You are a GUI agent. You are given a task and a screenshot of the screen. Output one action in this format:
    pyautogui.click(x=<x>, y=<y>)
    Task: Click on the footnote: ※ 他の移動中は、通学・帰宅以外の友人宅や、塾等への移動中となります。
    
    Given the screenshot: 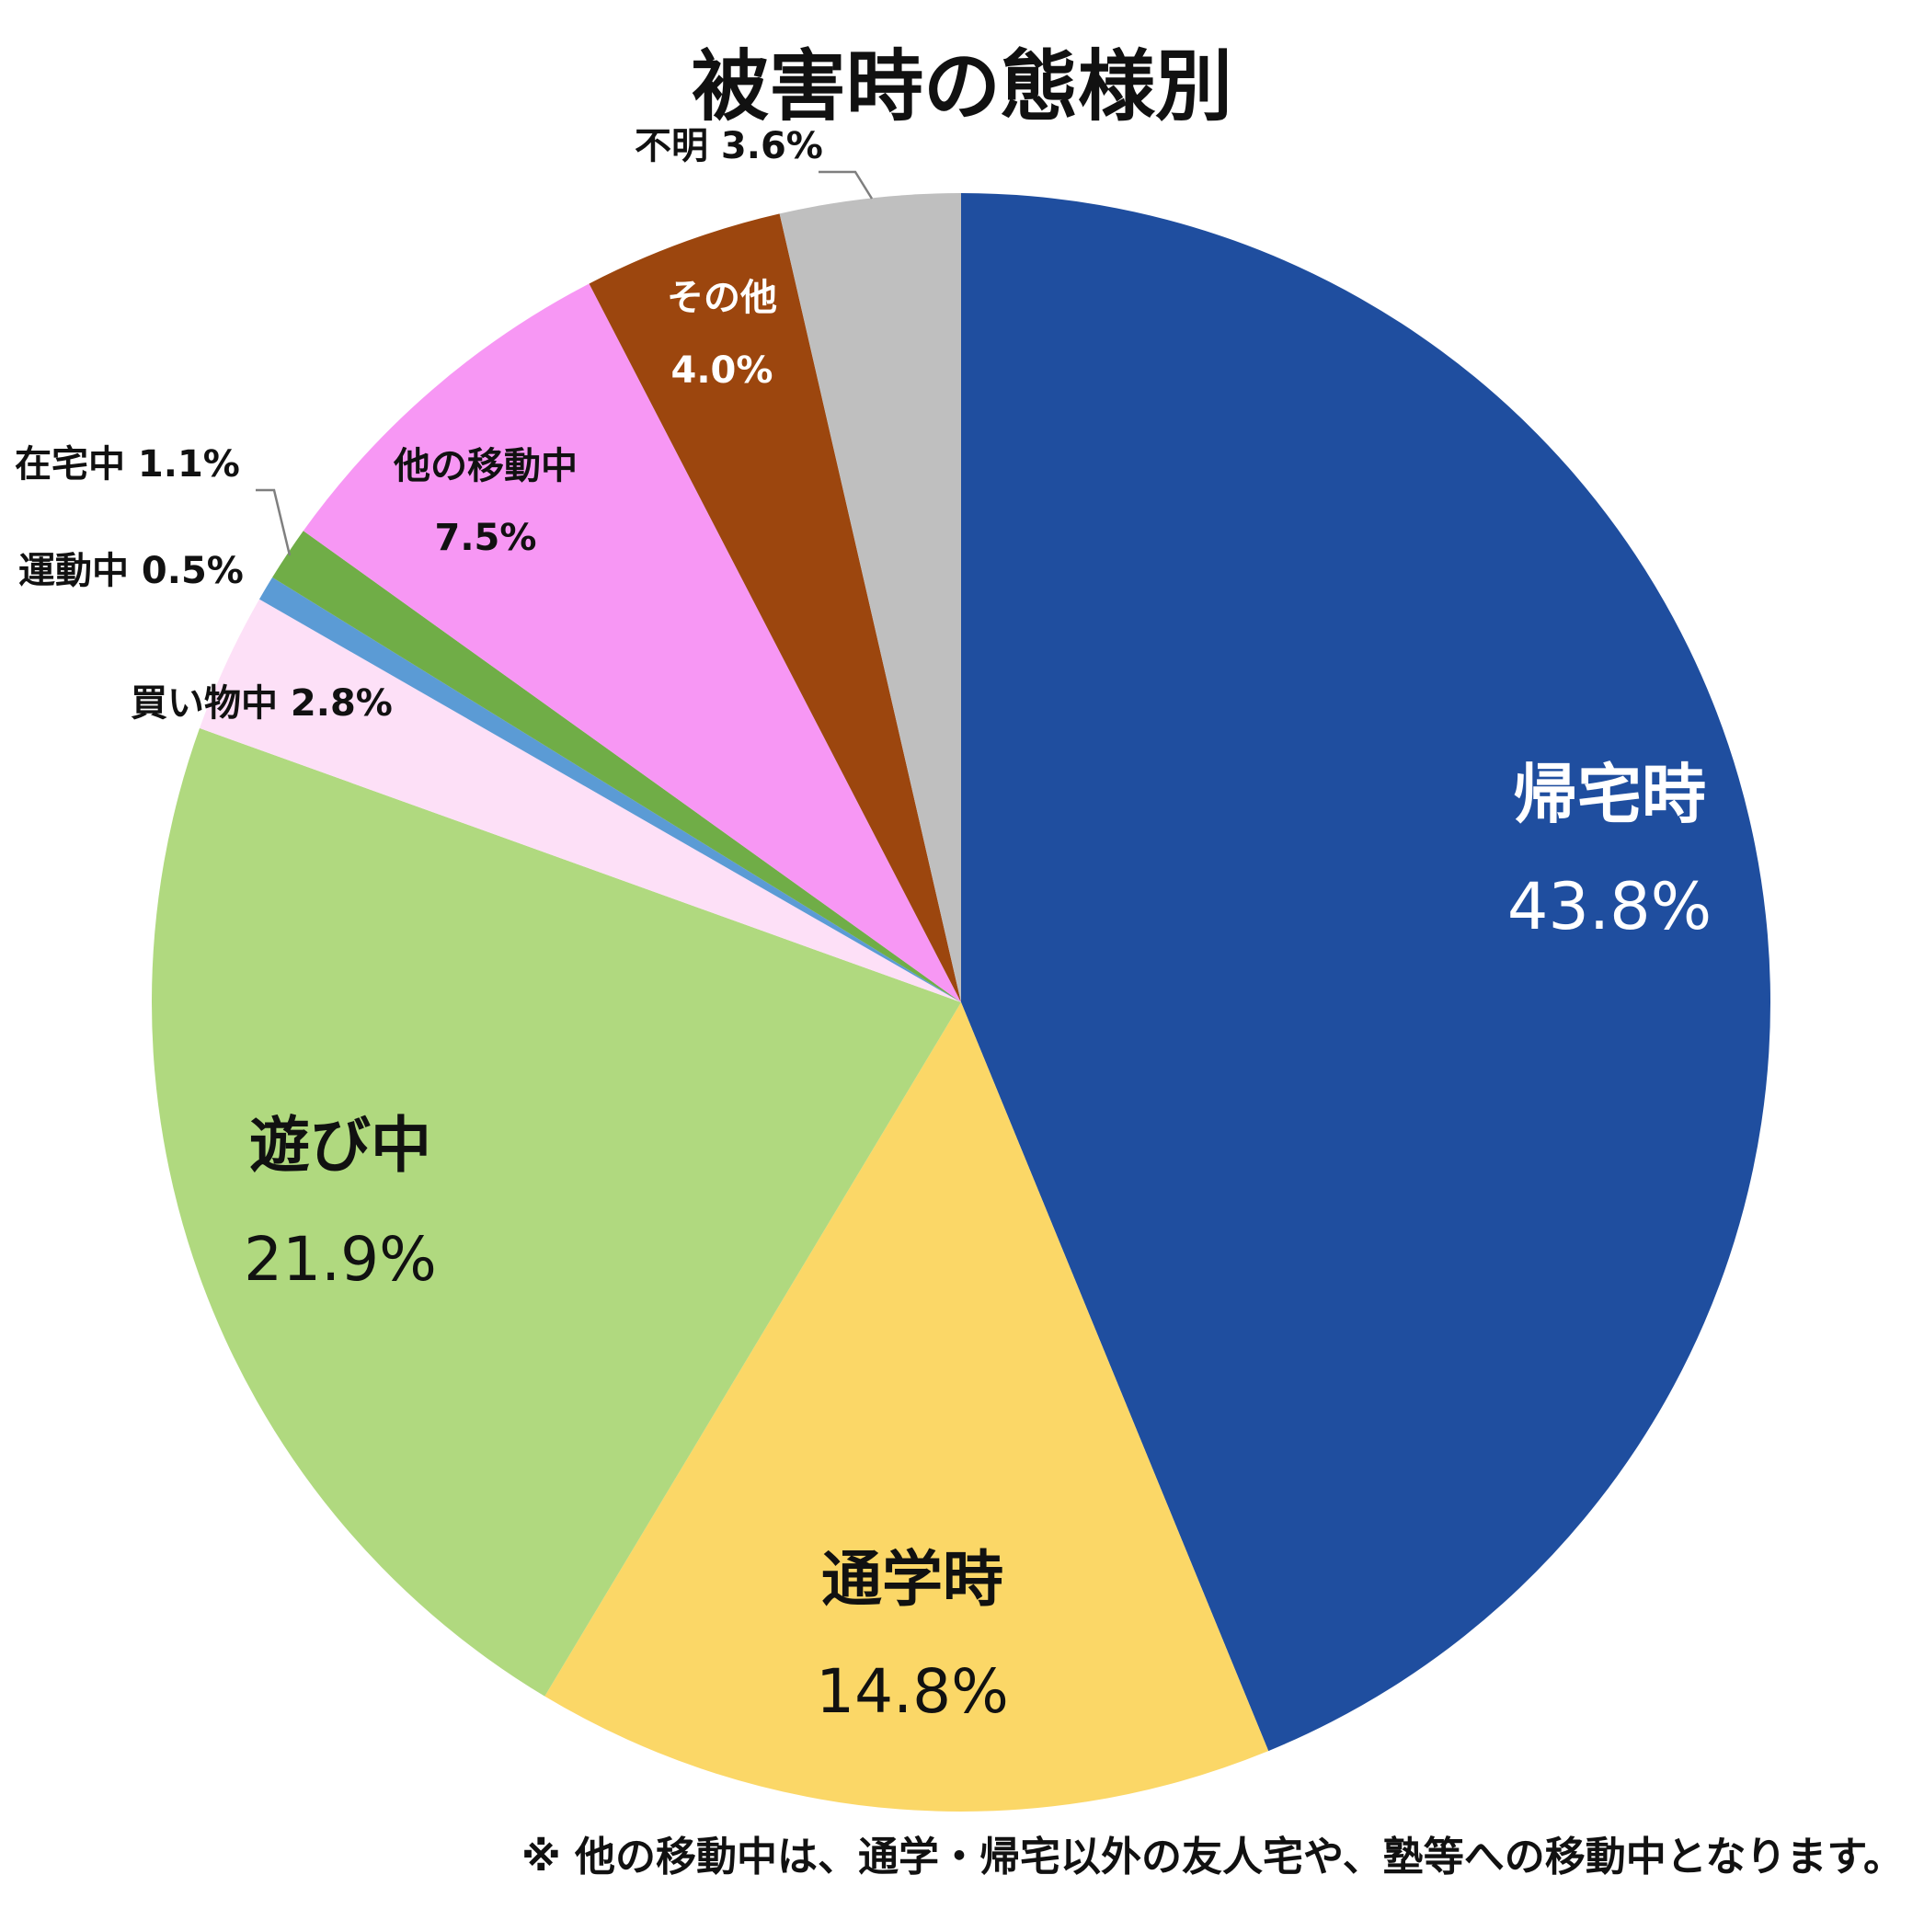 What is the action you would take?
    pyautogui.click(x=1212, y=1857)
    